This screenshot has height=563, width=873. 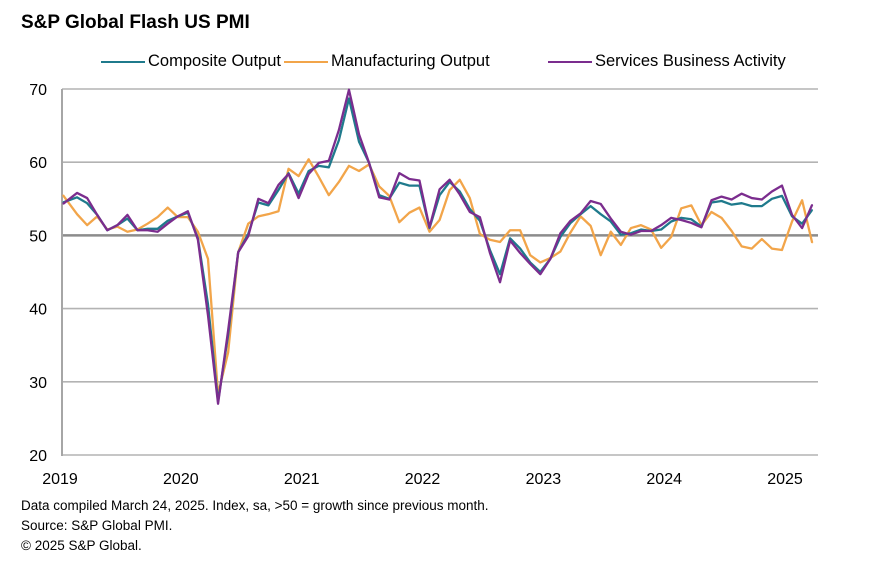 What do you see at coordinates (38, 163) in the screenshot?
I see `y-tick-label: 60` at bounding box center [38, 163].